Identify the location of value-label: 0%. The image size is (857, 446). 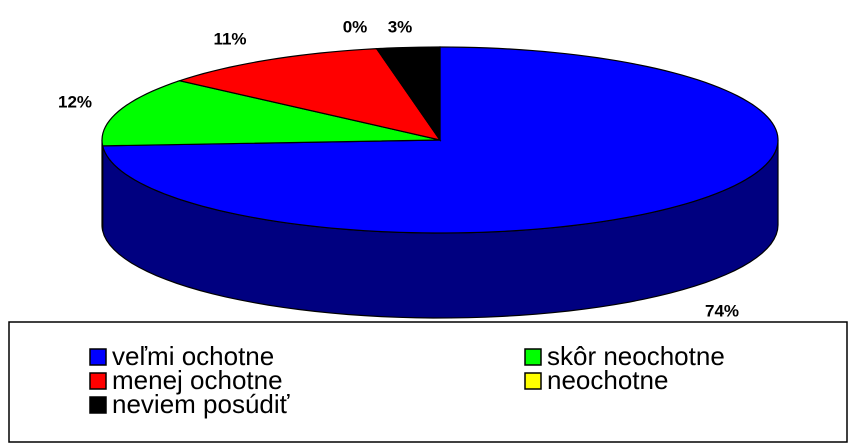
(355, 26).